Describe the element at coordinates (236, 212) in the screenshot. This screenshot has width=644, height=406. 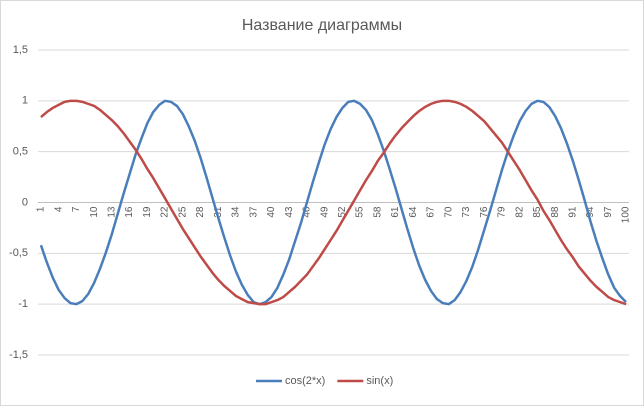
I see `x-tick-label: 34` at that location.